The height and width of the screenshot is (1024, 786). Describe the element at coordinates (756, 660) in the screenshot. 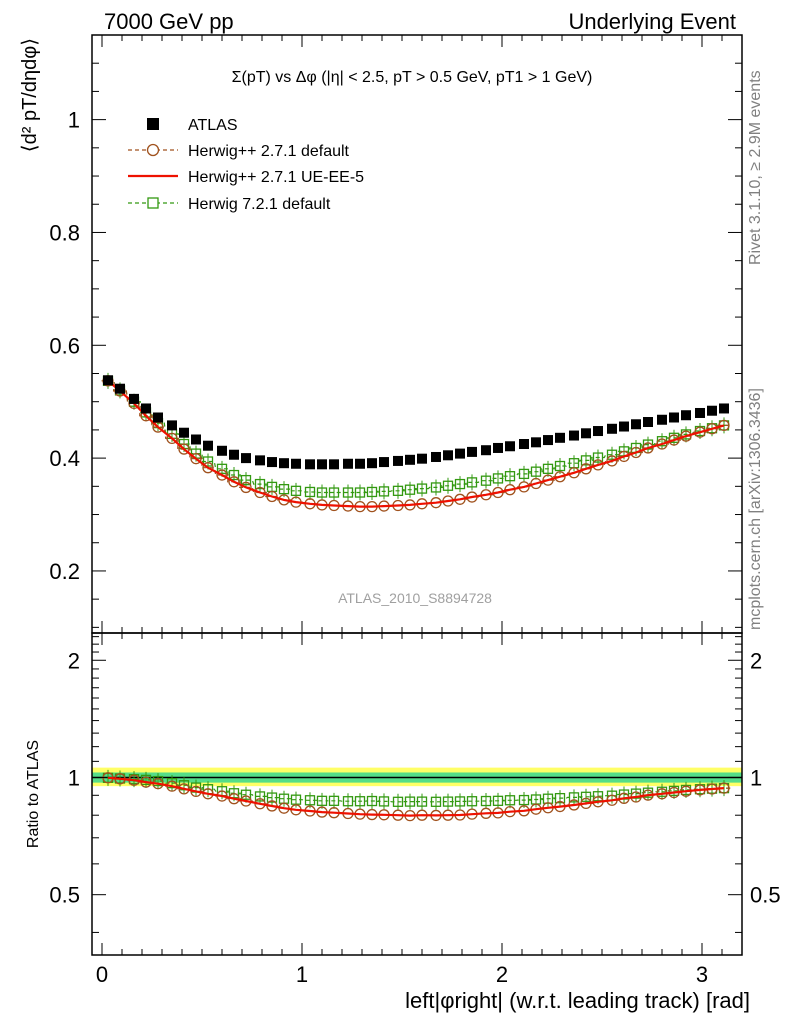

I see `ratio-y-tick-label-right: 2` at that location.